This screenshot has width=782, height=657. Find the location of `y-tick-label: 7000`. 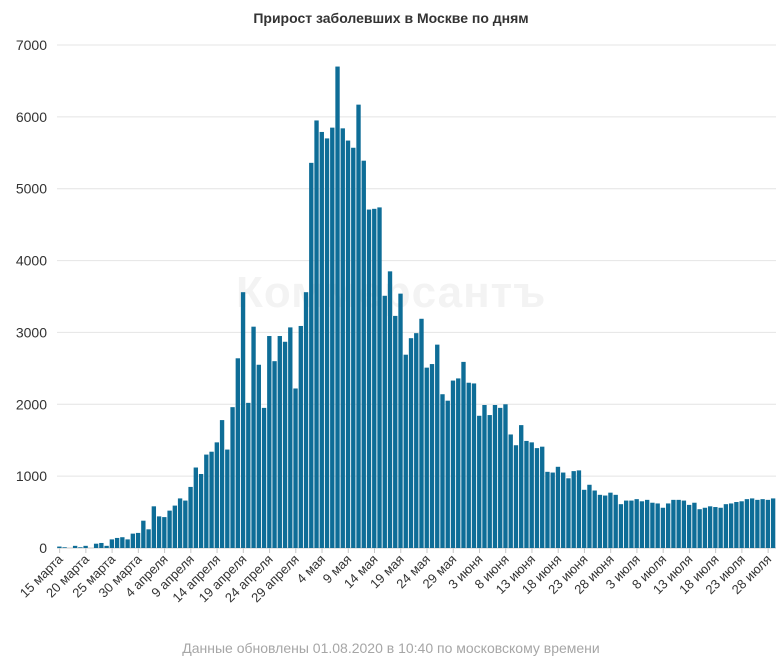

y-tick-label: 7000 is located at coordinates (31, 45).